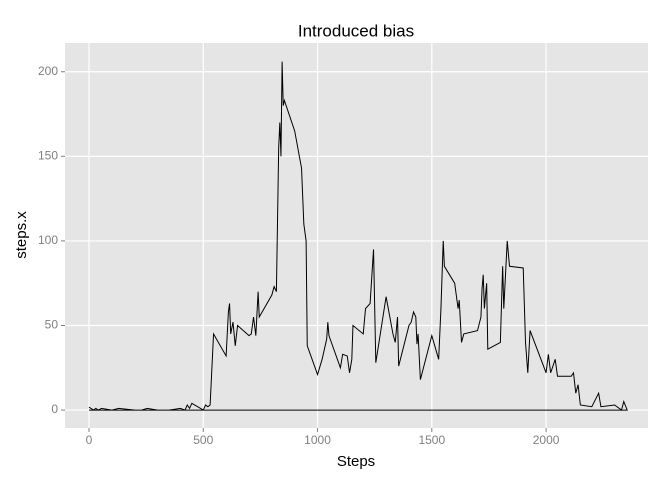  Describe the element at coordinates (356, 461) in the screenshot. I see `x-axis-title: Steps` at that location.